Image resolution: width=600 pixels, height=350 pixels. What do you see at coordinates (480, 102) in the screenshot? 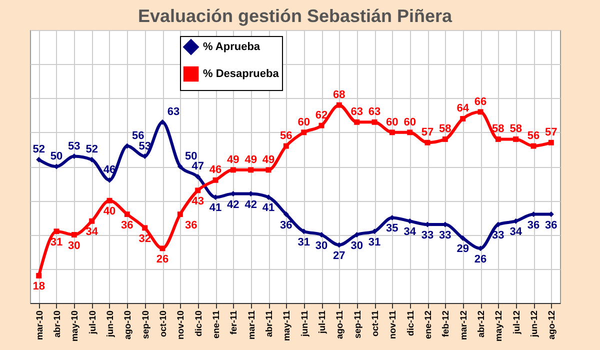
I see `data-label: 66` at bounding box center [480, 102].